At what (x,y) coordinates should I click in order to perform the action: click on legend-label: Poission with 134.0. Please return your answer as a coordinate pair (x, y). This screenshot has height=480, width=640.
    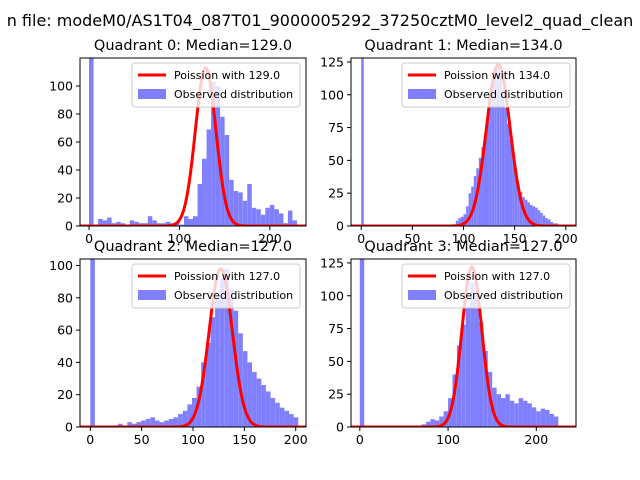
    Looking at the image, I should click on (497, 75).